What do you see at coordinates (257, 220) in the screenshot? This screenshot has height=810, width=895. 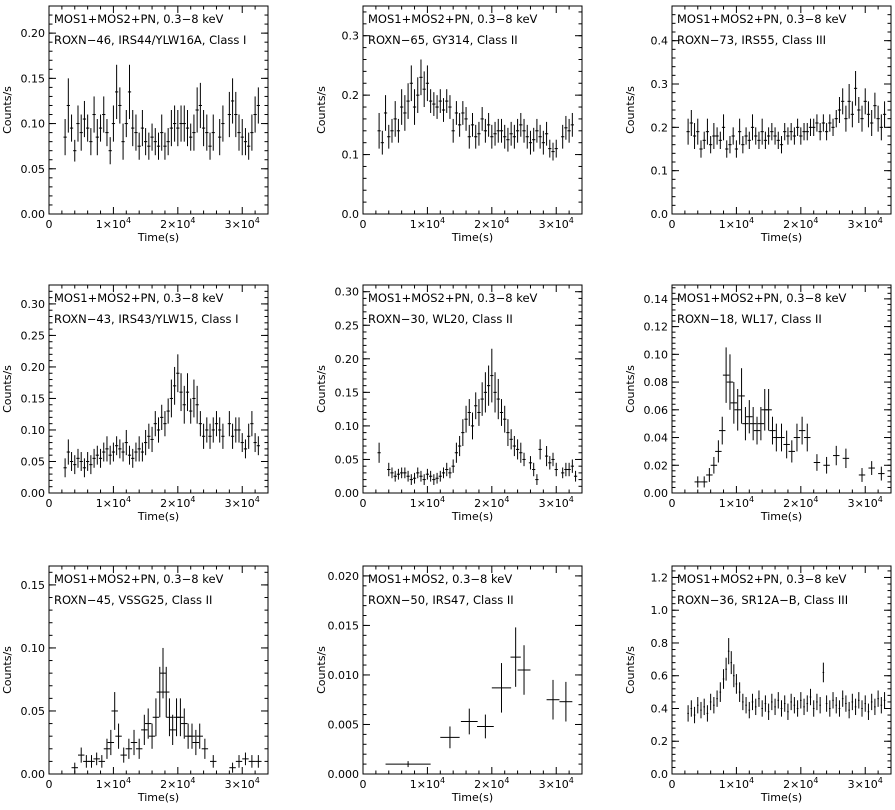 I see `x-tick-label-exponent: 4` at bounding box center [257, 220].